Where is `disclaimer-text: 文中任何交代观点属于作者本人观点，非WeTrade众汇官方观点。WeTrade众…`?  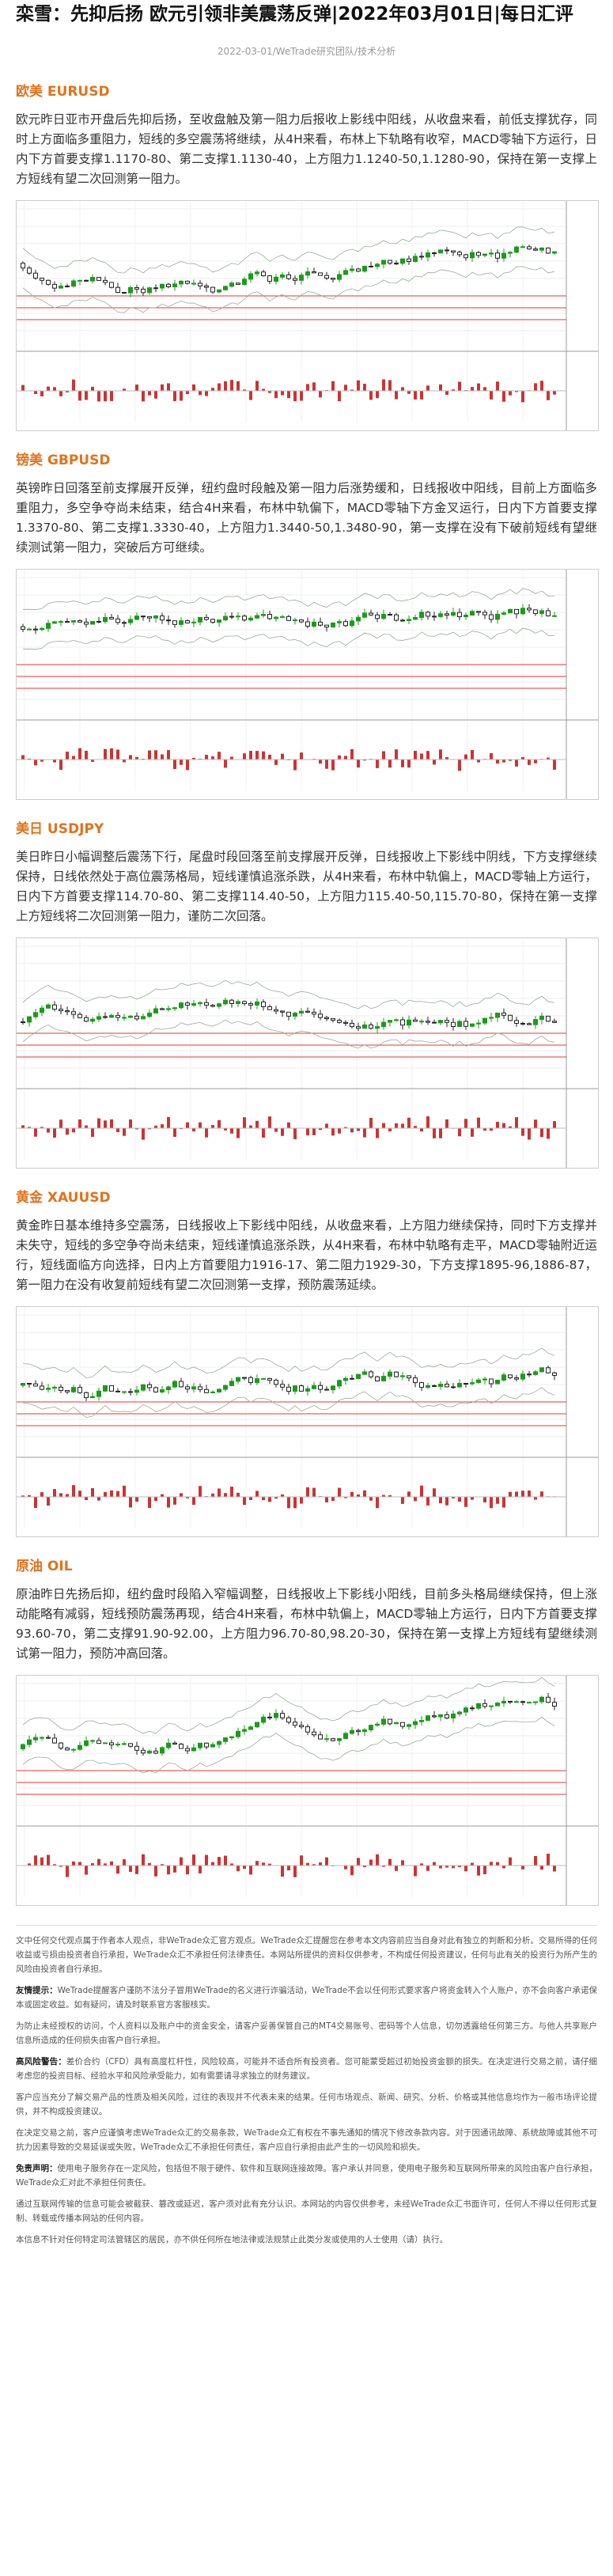 disclaimer-text: 文中任何交代观点属于作者本人观点，非WeTrade众汇官方观点。WeTrade众… is located at coordinates (306, 1955).